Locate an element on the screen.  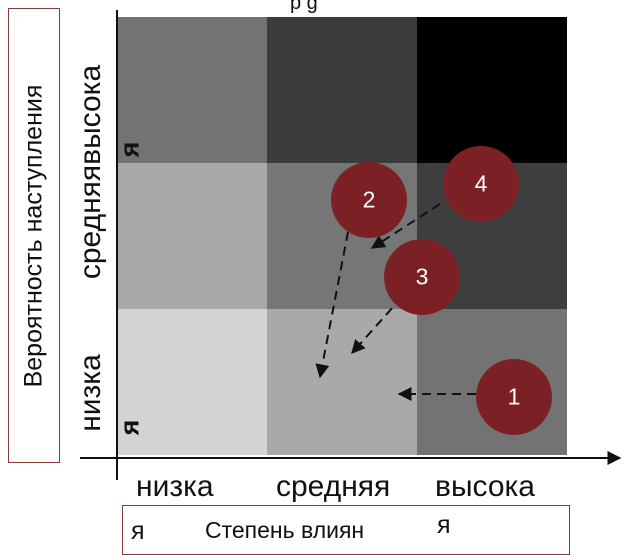
risk-badge-4-label: 4 is located at coordinates (481, 183).